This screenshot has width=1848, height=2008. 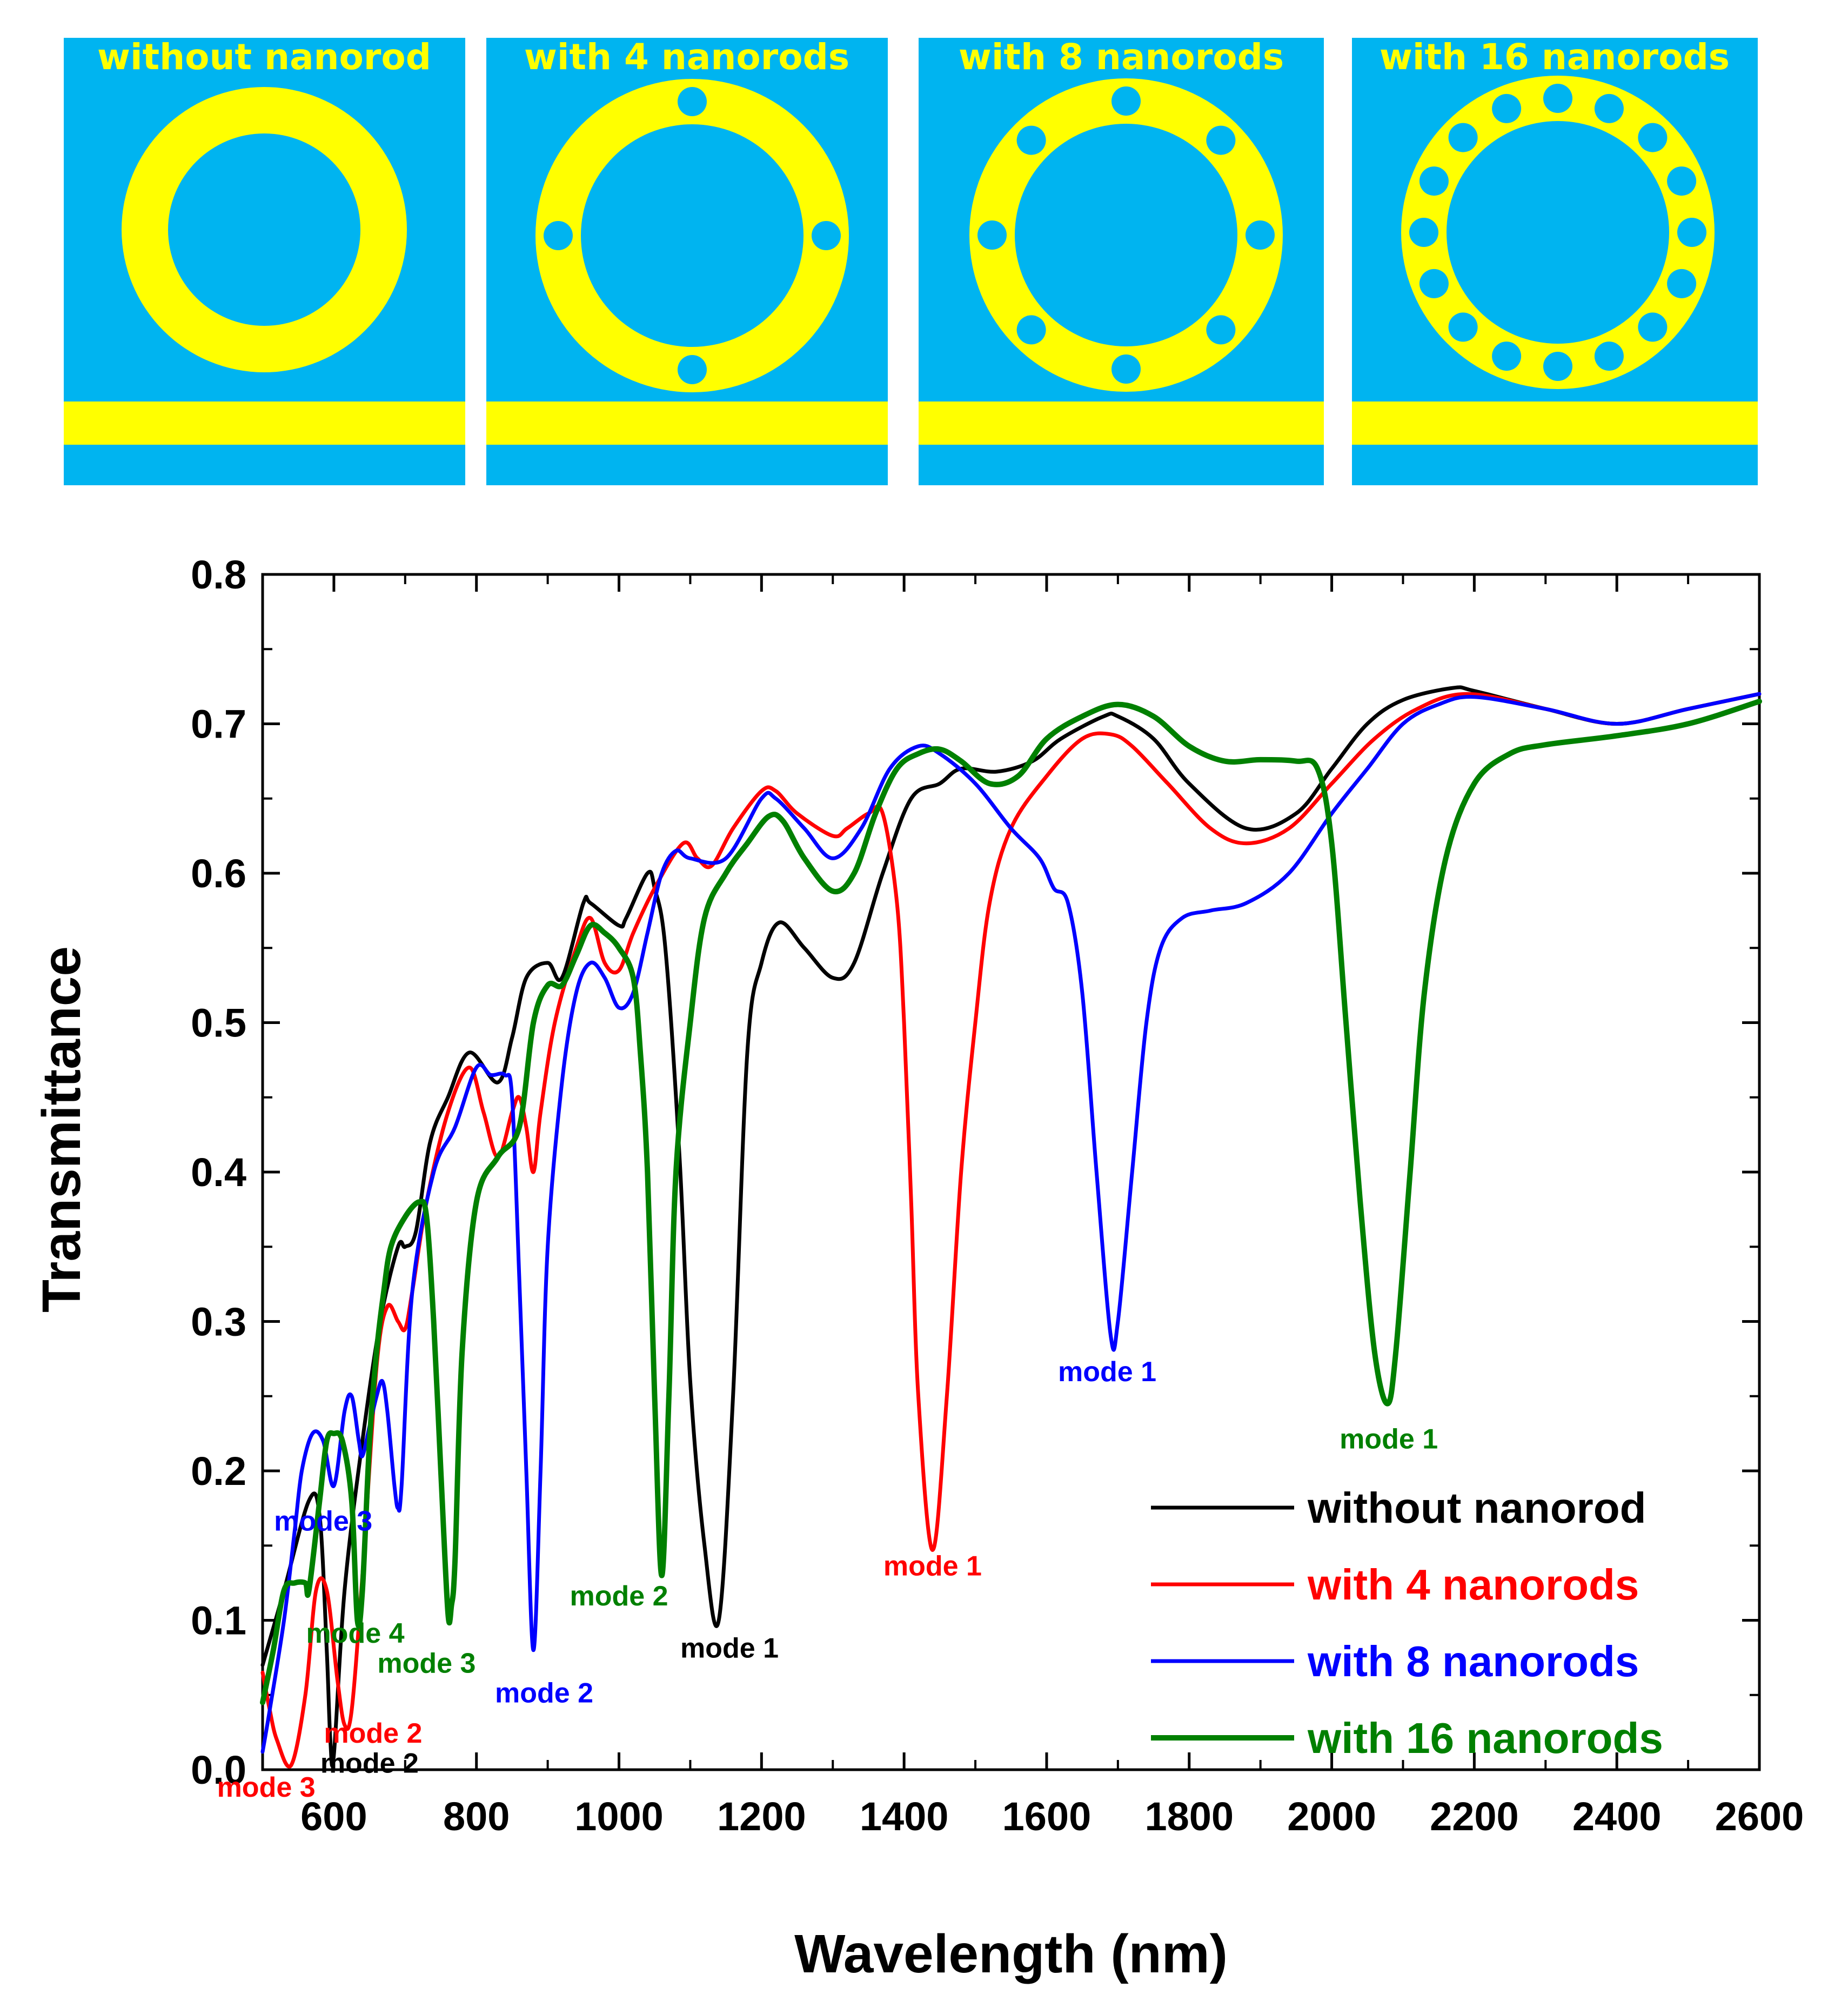 What do you see at coordinates (218, 873) in the screenshot?
I see `y-tick-label: 0.6` at bounding box center [218, 873].